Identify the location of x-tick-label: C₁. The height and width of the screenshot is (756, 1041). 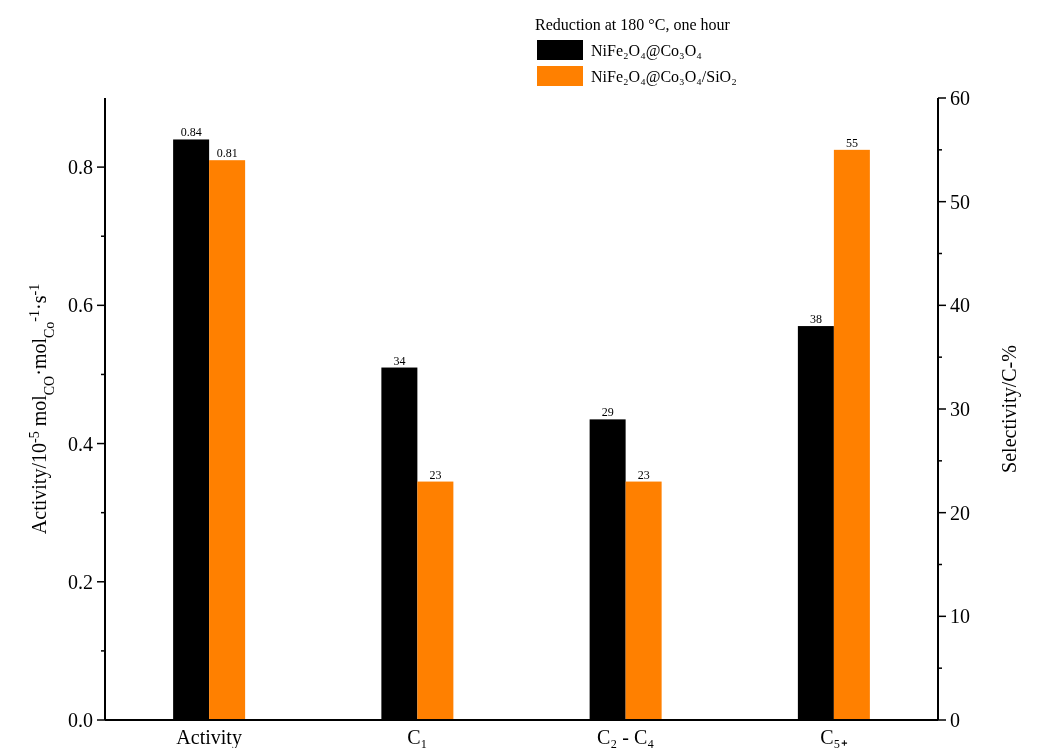
(417, 737).